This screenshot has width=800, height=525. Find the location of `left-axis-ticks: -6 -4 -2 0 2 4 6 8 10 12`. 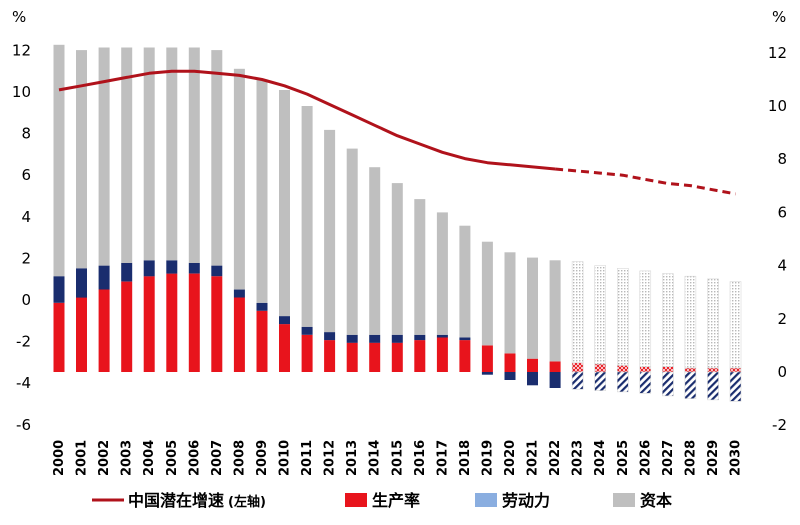

left-axis-ticks: -6 -4 -2 0 2 4 6 8 10 12 is located at coordinates (21, 237).